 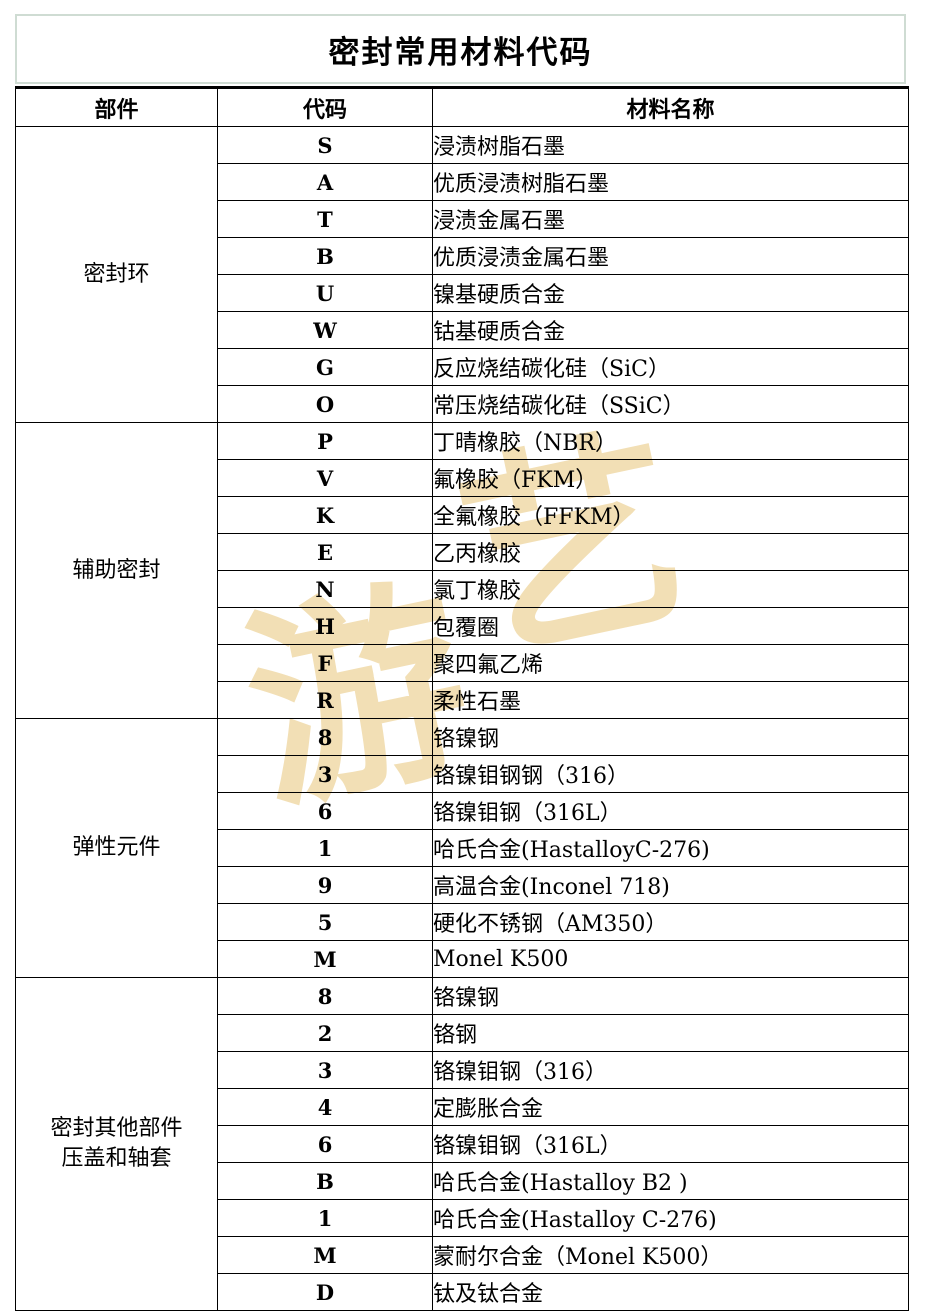 What do you see at coordinates (670, 1218) in the screenshot?
I see `material-name-cell: 哈氏合金(Hastalloy C-276)` at bounding box center [670, 1218].